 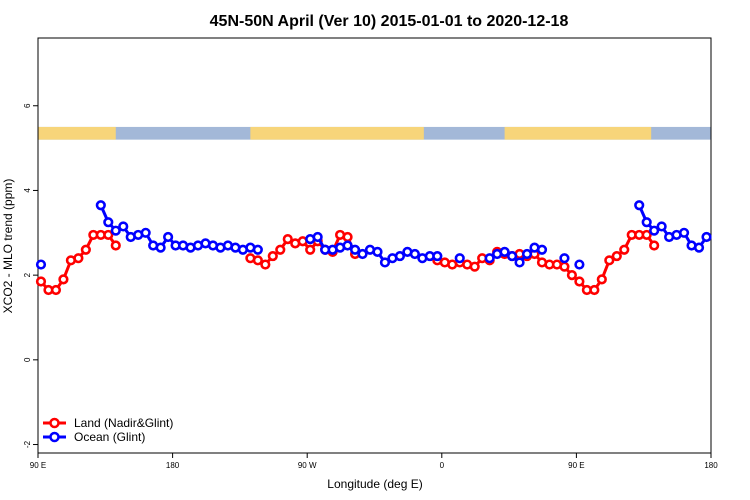 I want to click on x-tick-label: 0, so click(x=442, y=465).